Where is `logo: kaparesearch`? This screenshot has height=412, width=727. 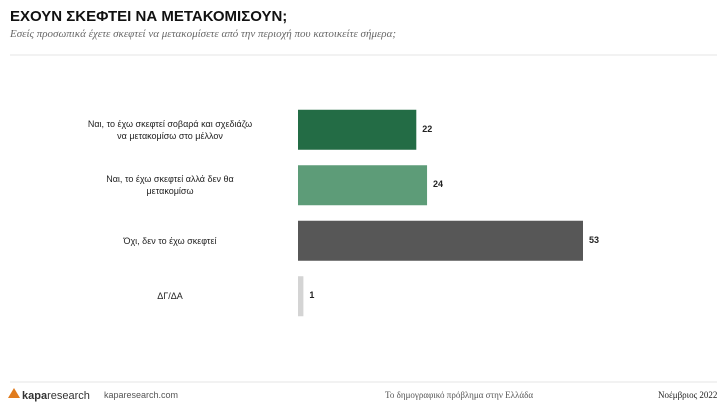 logo: kaparesearch is located at coordinates (56, 396).